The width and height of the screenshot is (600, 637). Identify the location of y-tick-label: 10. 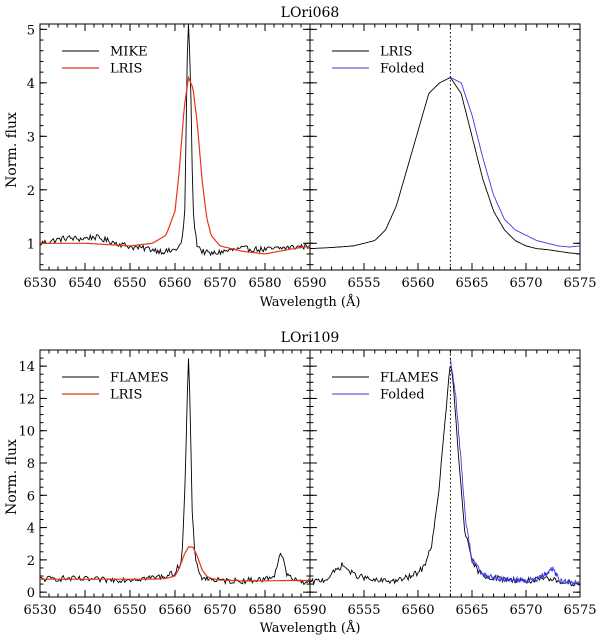
(26, 432).